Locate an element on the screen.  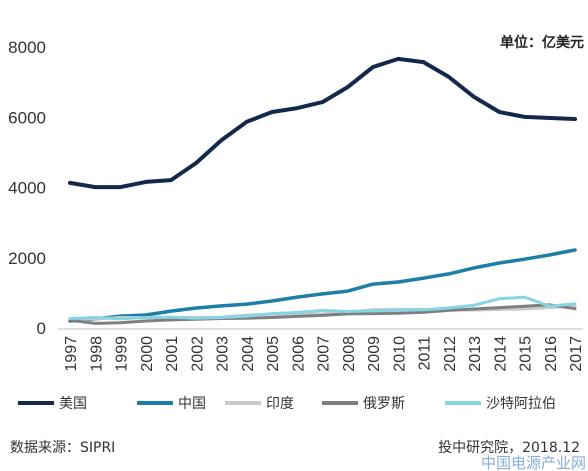
data-source-note: 数据来源：SIPRI is located at coordinates (63, 448).